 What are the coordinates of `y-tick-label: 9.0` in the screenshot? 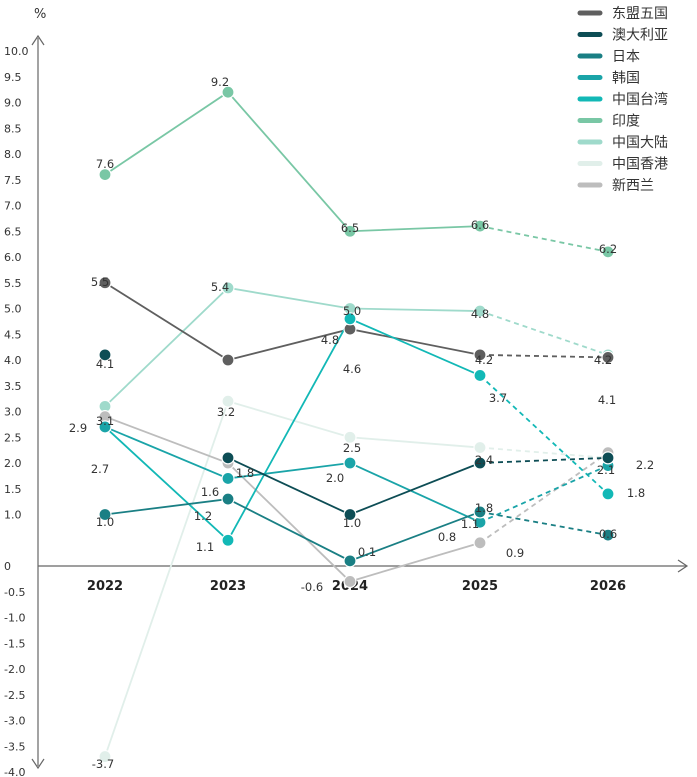 It's located at (13, 103).